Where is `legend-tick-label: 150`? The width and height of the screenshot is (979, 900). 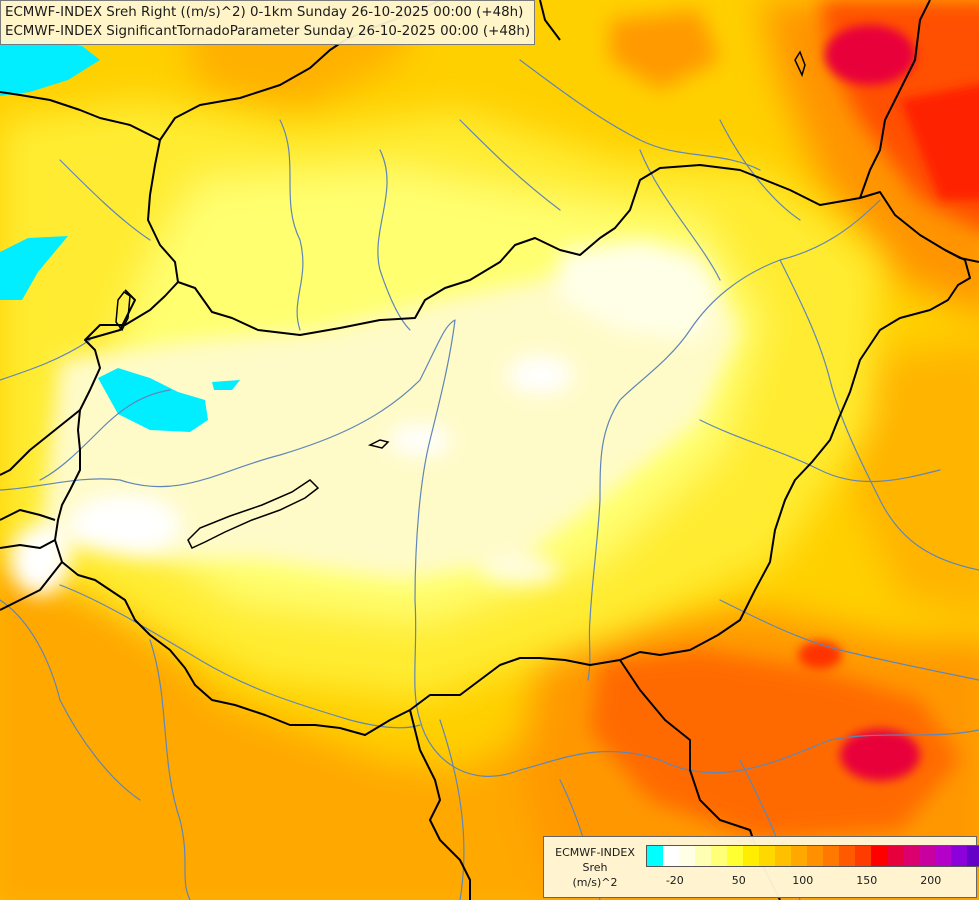 legend-tick-label: 150 is located at coordinates (867, 880).